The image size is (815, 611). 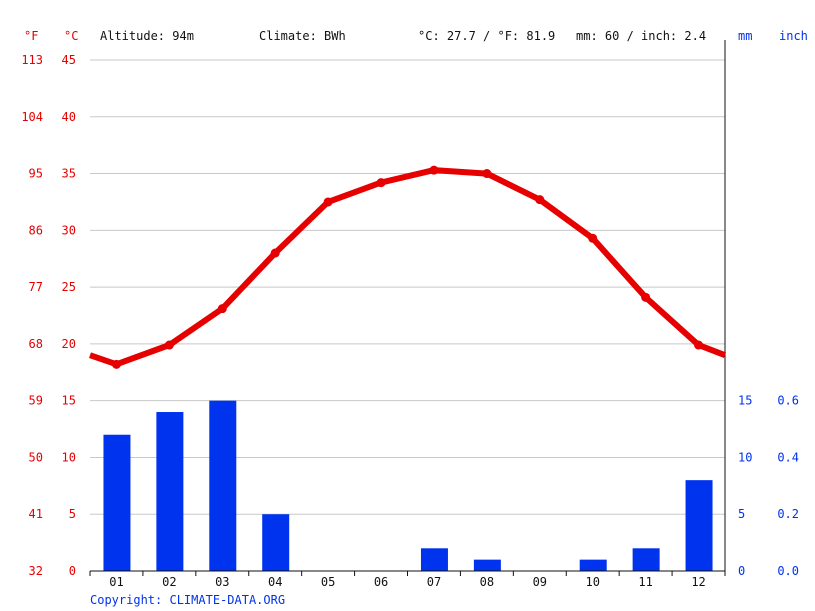 I want to click on inch-tick-label: 0.2, so click(x=788, y=514).